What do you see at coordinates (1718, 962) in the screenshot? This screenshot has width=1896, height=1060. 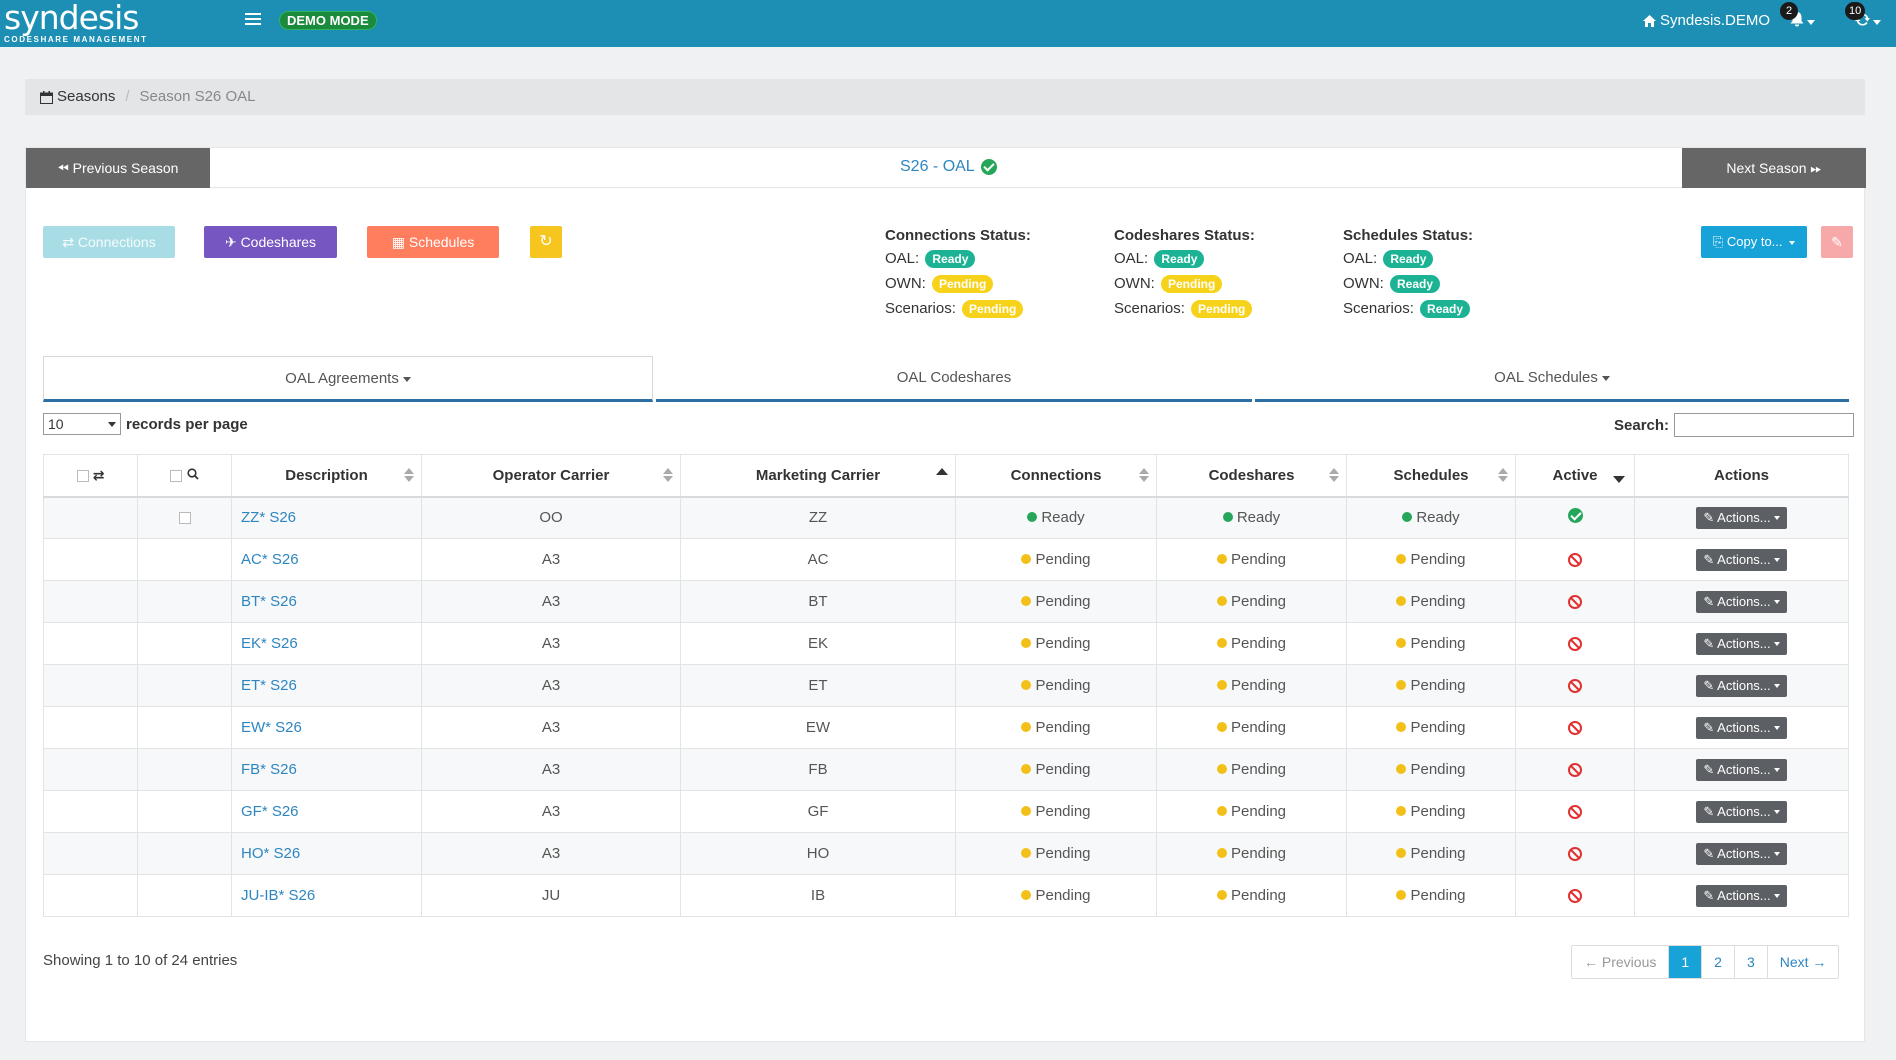 I see `pagination-page-2: 2` at bounding box center [1718, 962].